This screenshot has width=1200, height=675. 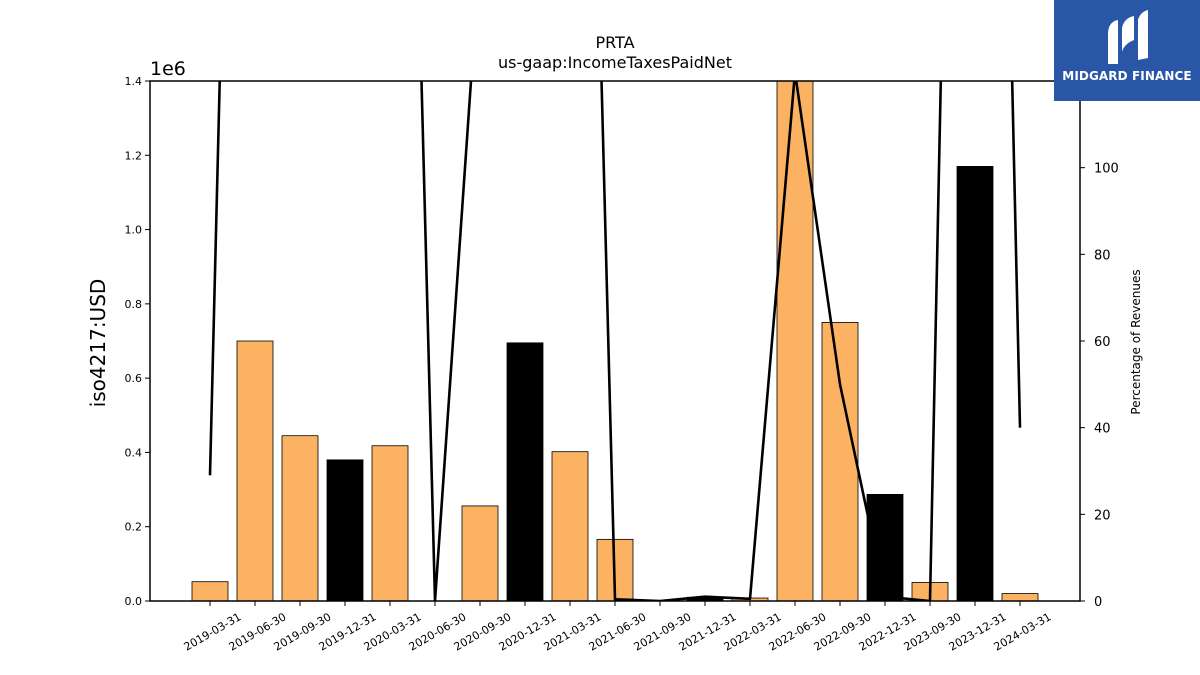 What do you see at coordinates (1127, 76) in the screenshot?
I see `logo-text: MIDGARD FINANCE` at bounding box center [1127, 76].